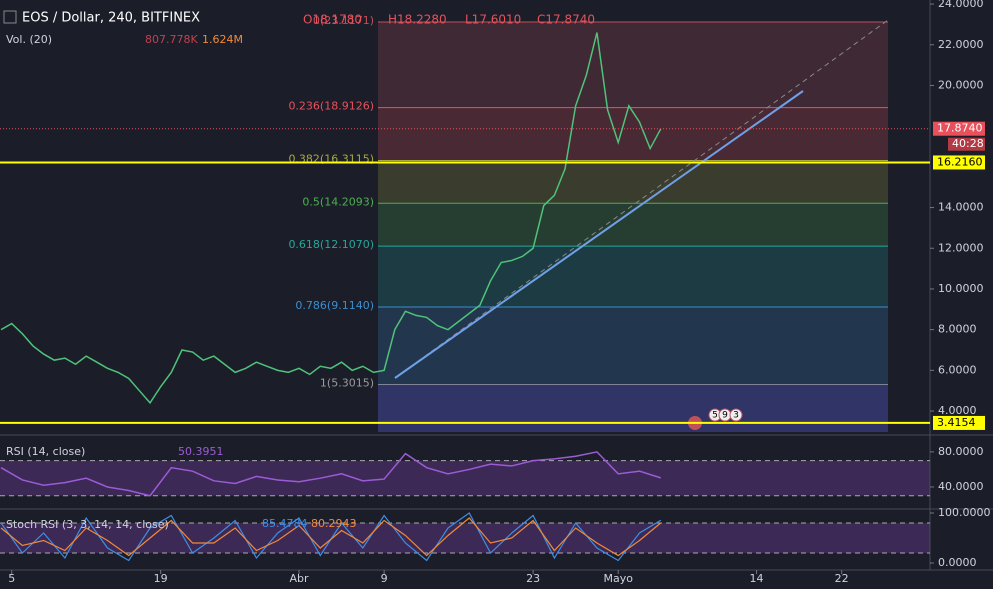 The width and height of the screenshot is (993, 589). What do you see at coordinates (343, 20) in the screenshot?
I see `fib-label: 0(23.1171)` at bounding box center [343, 20].